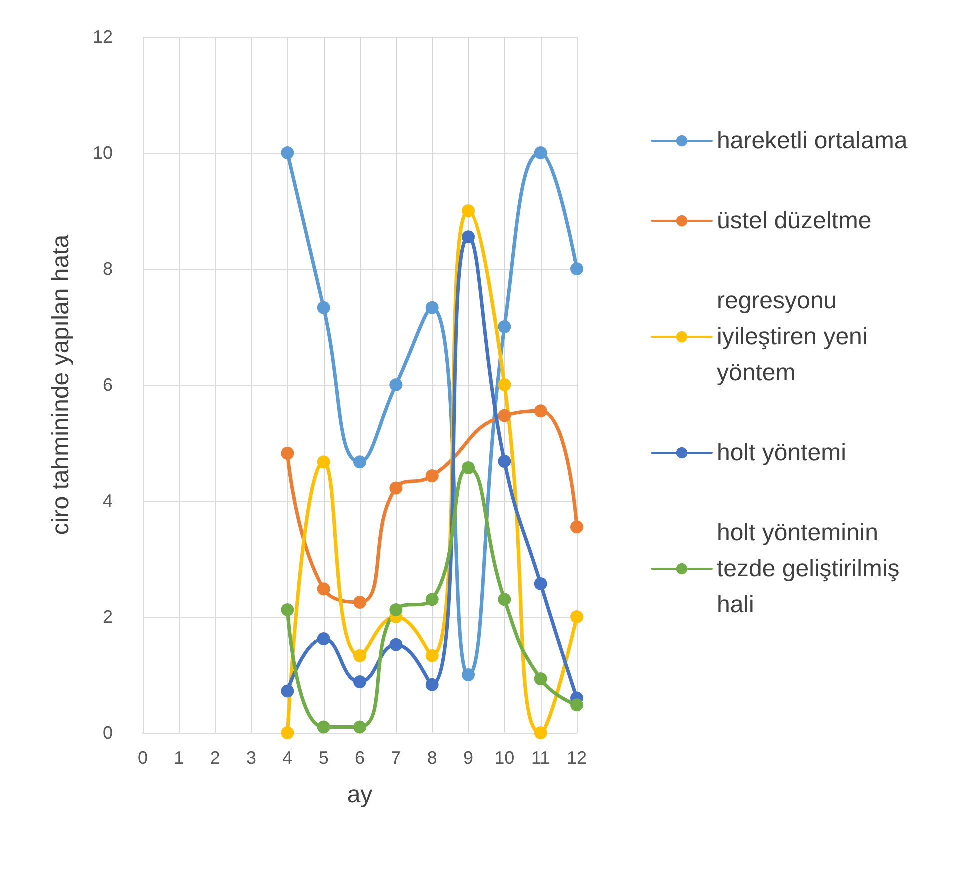 The width and height of the screenshot is (961, 870). Describe the element at coordinates (794, 221) in the screenshot. I see `legend-label: üstel düzeltme` at that location.